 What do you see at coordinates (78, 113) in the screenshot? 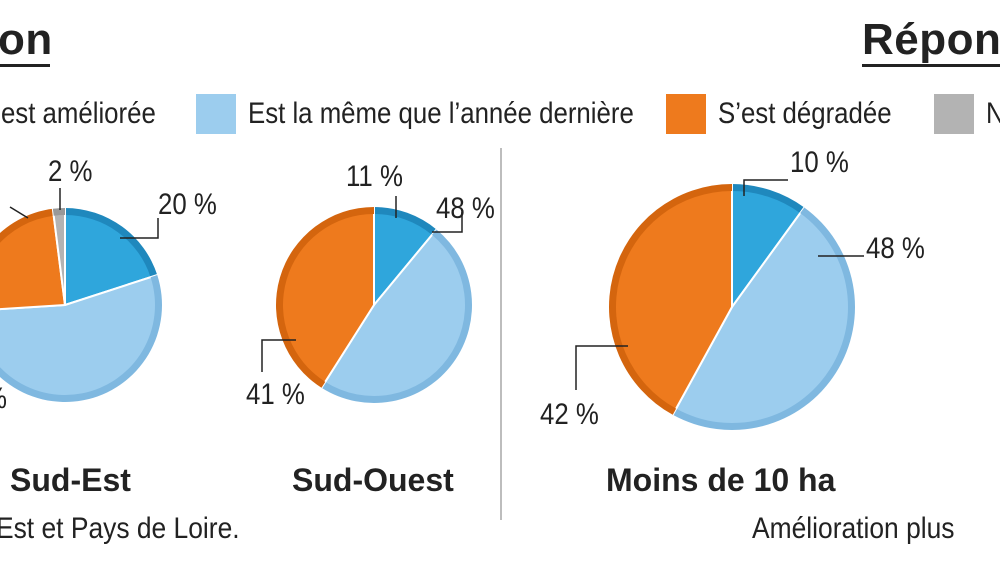
I see `legend-label: S’est améliorée` at bounding box center [78, 113].